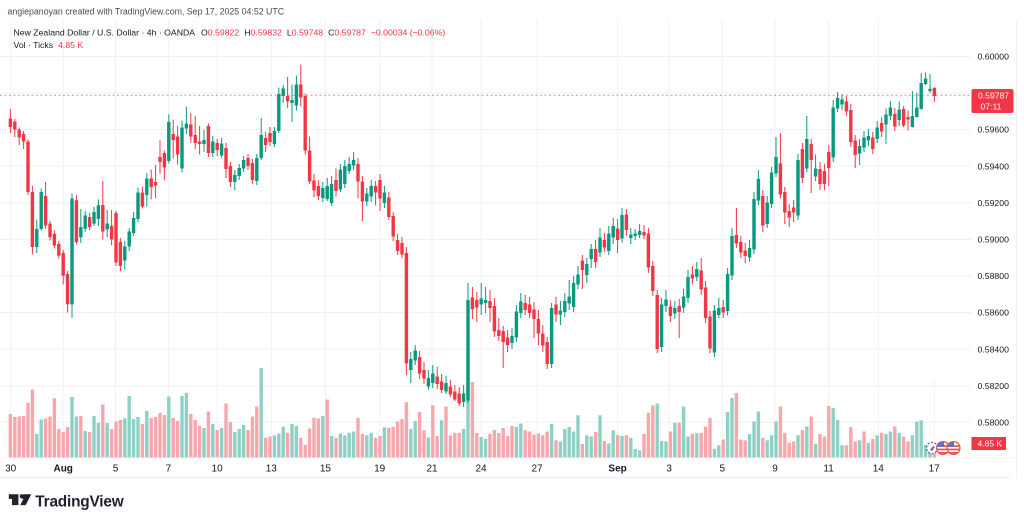 The width and height of the screenshot is (1024, 522). I want to click on svg-text: 15, so click(326, 469).